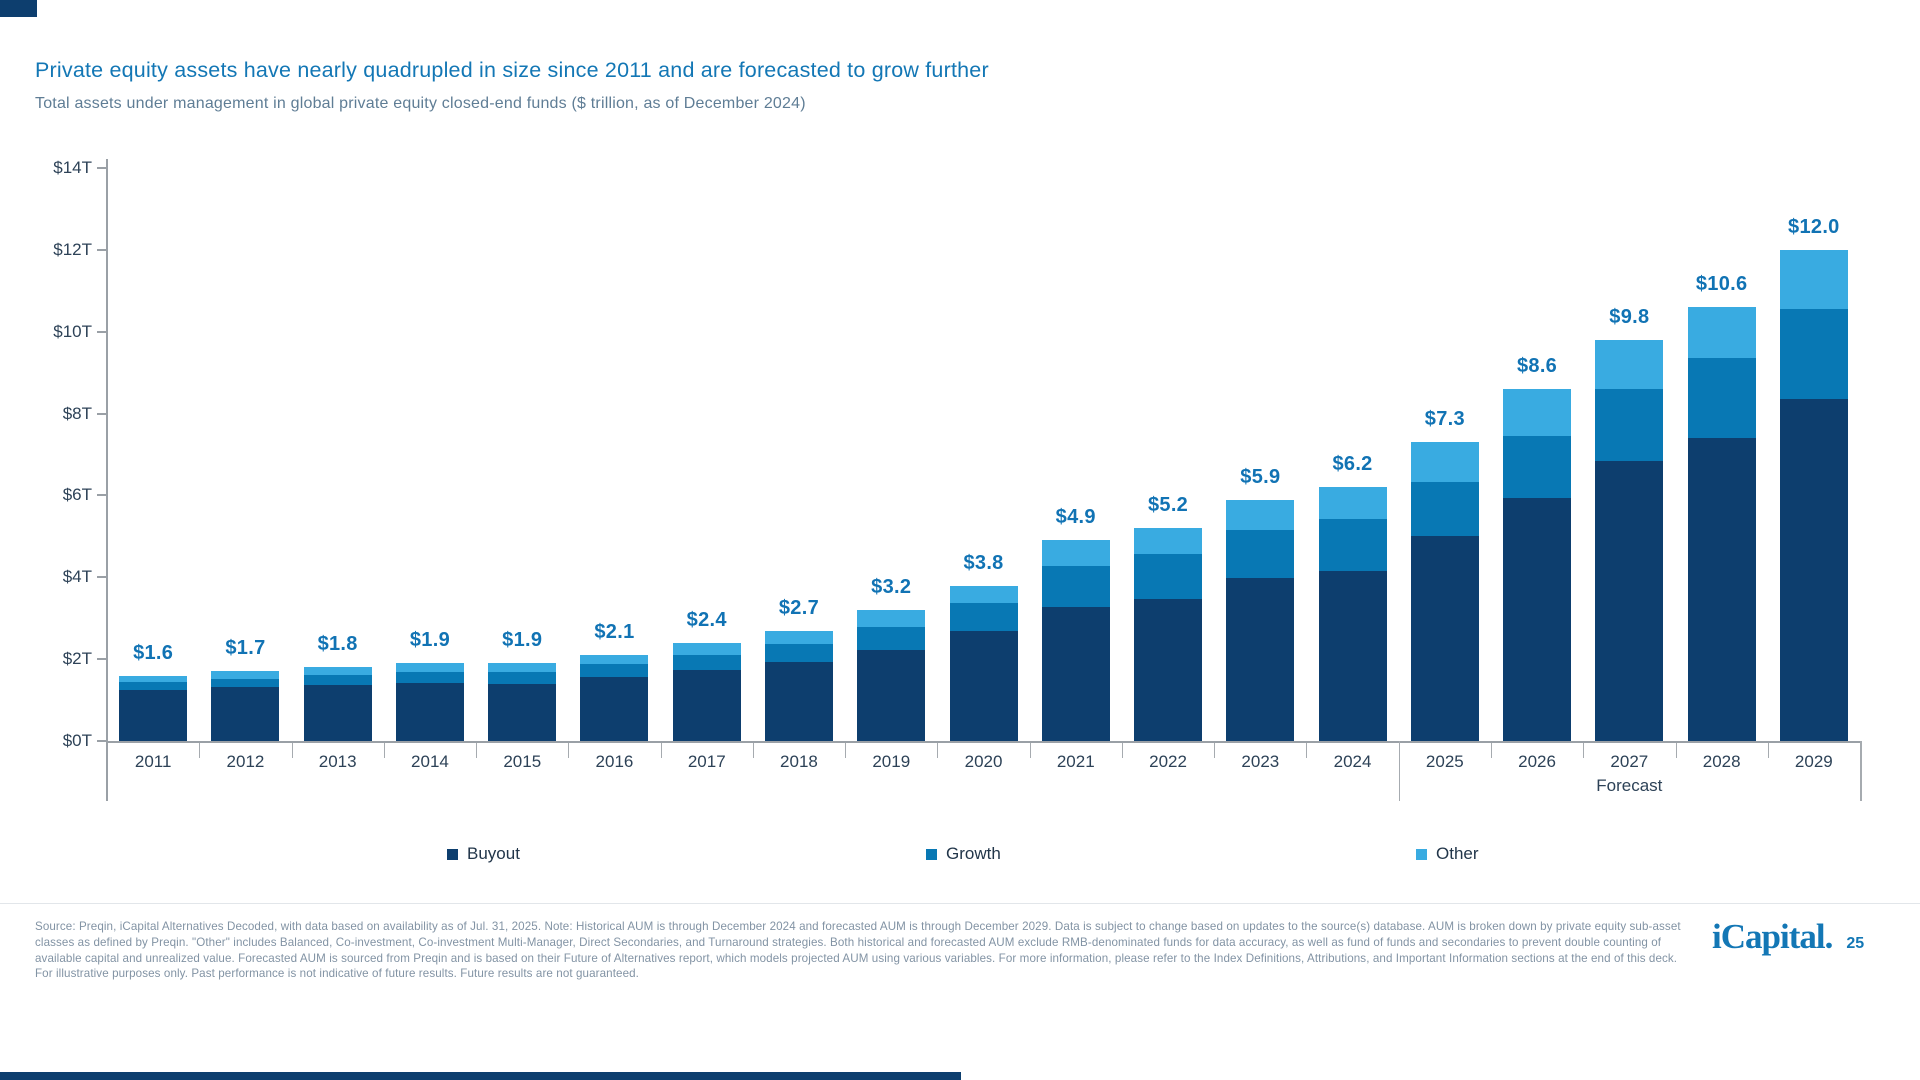  What do you see at coordinates (1447, 854) in the screenshot?
I see `legend-item-other: Other` at bounding box center [1447, 854].